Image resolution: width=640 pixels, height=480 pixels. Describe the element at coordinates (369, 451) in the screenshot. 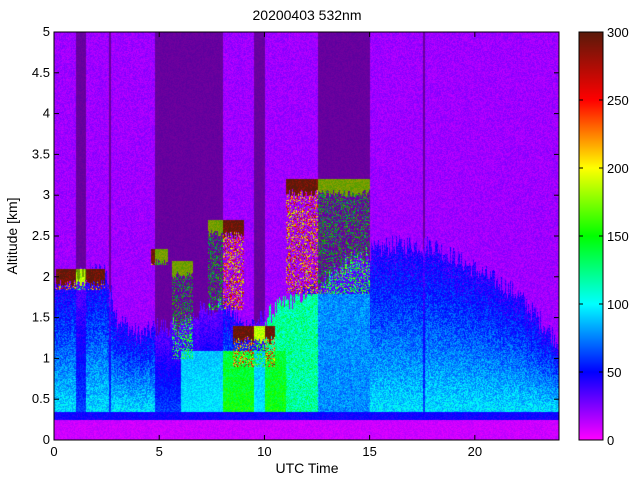

I see `x-tick-label: 15` at that location.